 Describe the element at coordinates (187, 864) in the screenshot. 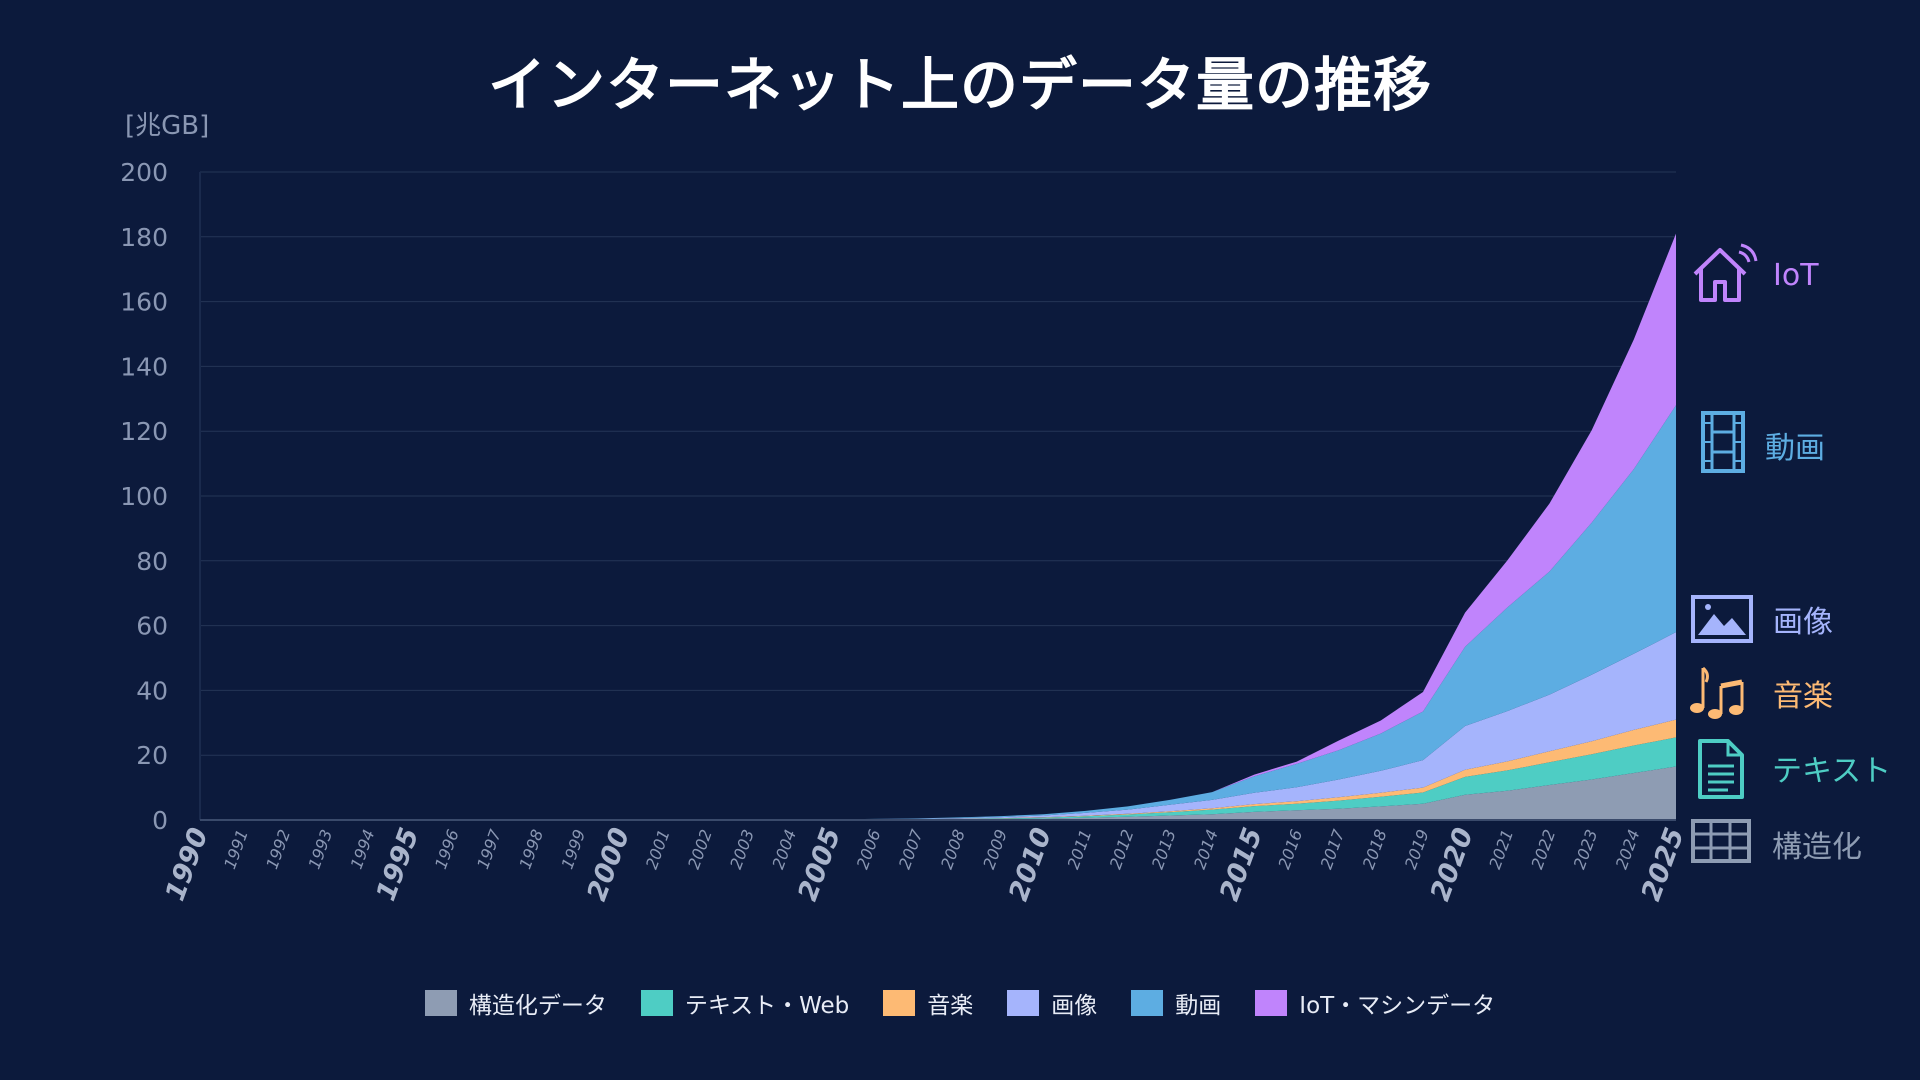

I see `x-tick-label: 1990` at that location.